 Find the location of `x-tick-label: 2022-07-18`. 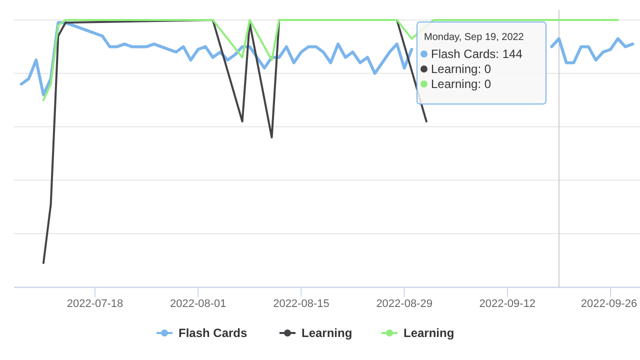

x-tick-label: 2022-07-18 is located at coordinates (95, 304).